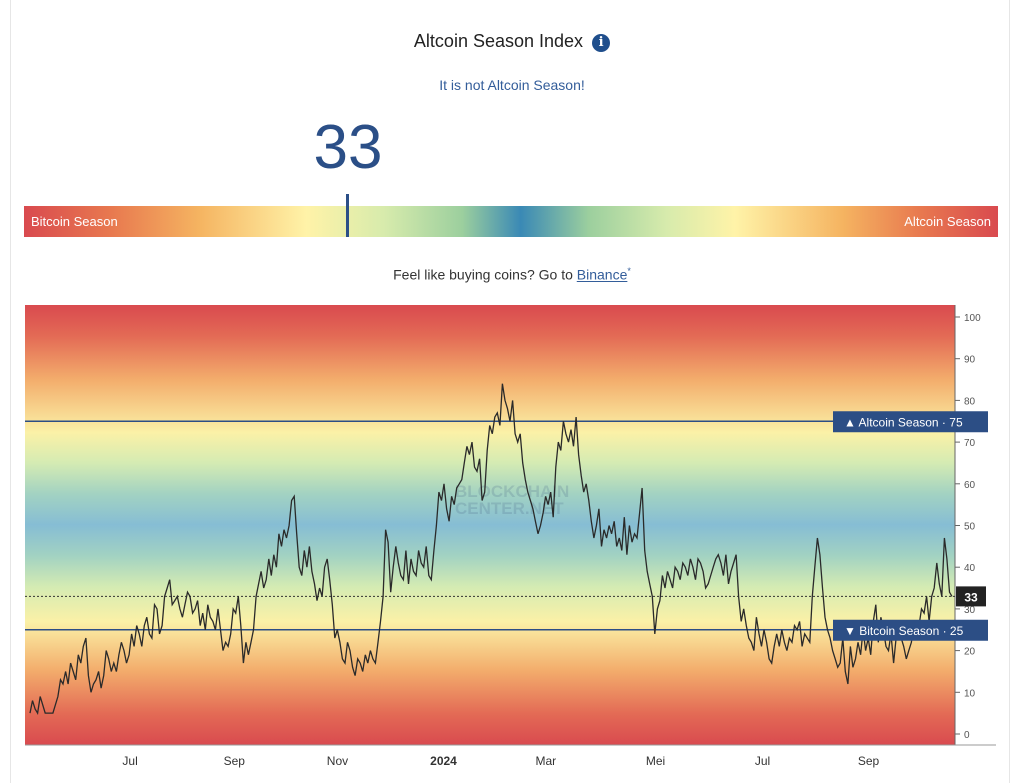  I want to click on y-tick-label-30: 30, so click(970, 610).